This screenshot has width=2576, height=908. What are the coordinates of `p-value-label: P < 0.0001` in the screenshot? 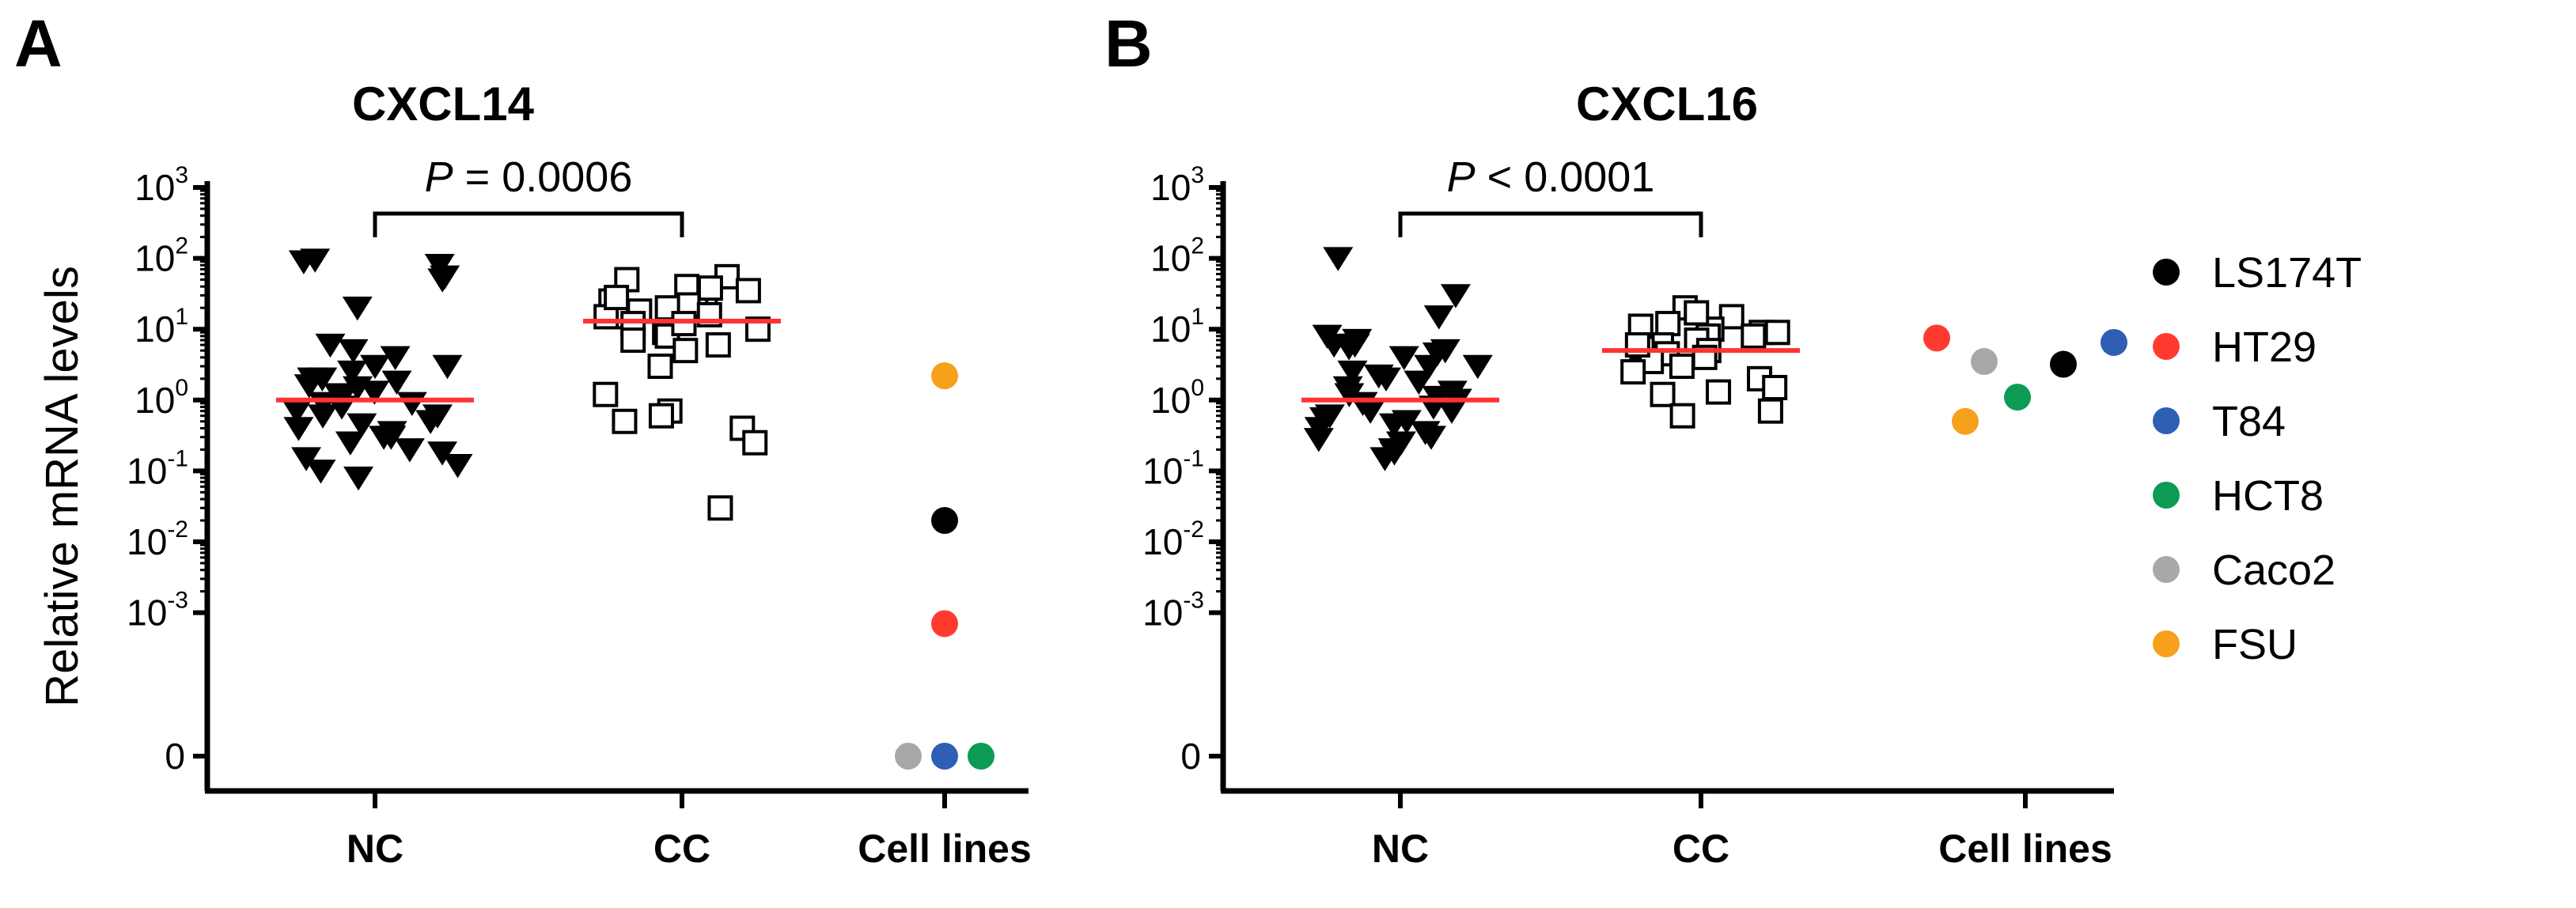 It's located at (1551, 177).